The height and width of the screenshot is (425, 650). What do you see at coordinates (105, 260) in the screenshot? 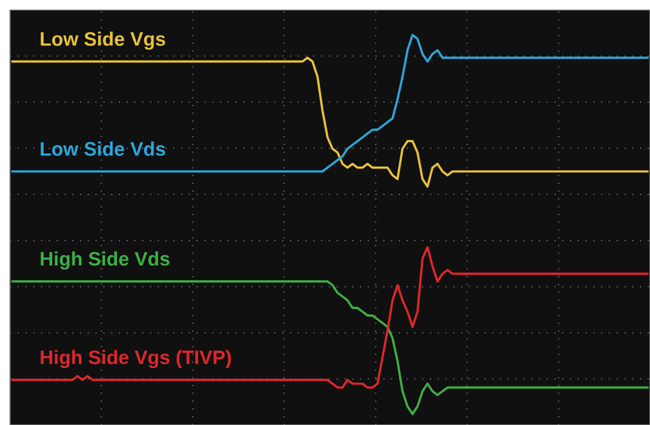
I see `series-label: High Side Vds` at bounding box center [105, 260].